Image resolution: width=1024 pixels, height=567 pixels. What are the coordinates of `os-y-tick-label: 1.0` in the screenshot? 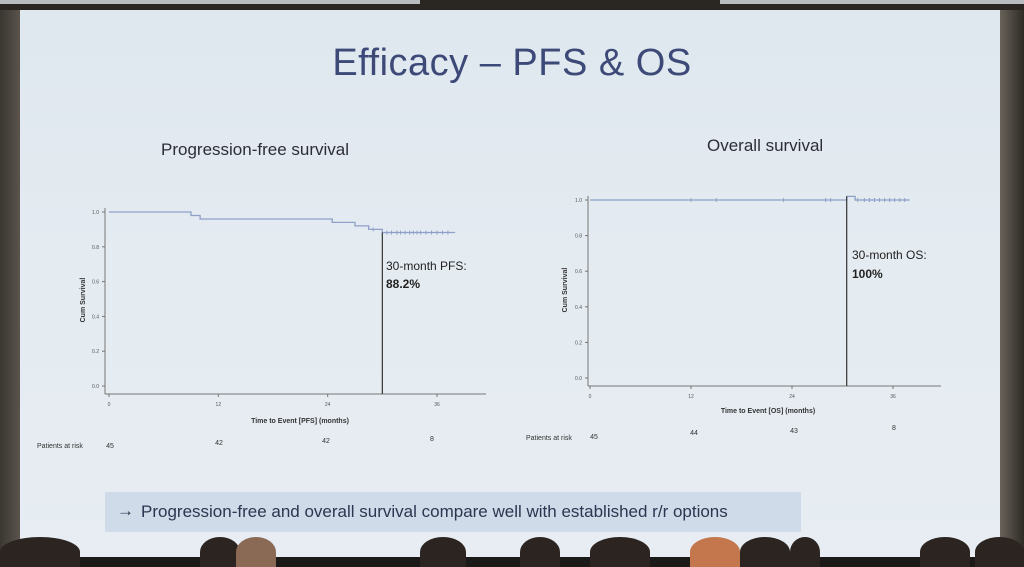 It's located at (578, 201).